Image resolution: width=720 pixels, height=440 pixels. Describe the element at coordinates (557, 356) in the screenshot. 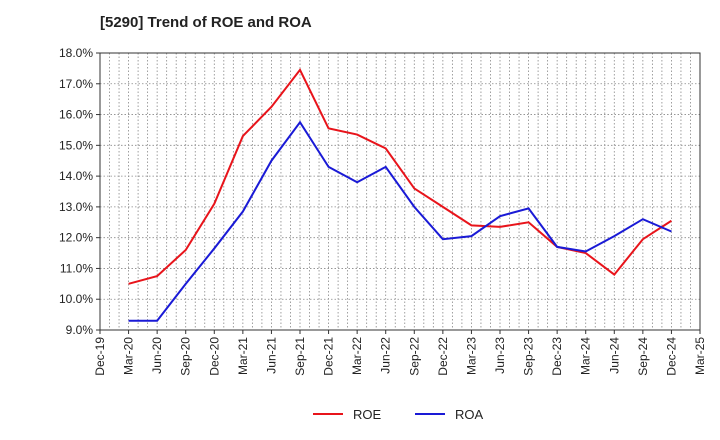

I see `x-tick-label: Dec-23` at that location.